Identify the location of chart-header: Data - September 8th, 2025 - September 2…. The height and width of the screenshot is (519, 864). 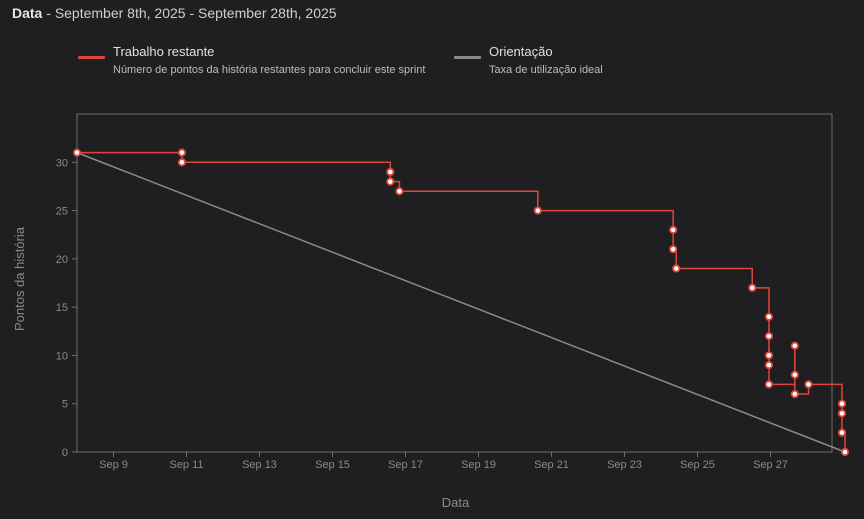
(174, 13).